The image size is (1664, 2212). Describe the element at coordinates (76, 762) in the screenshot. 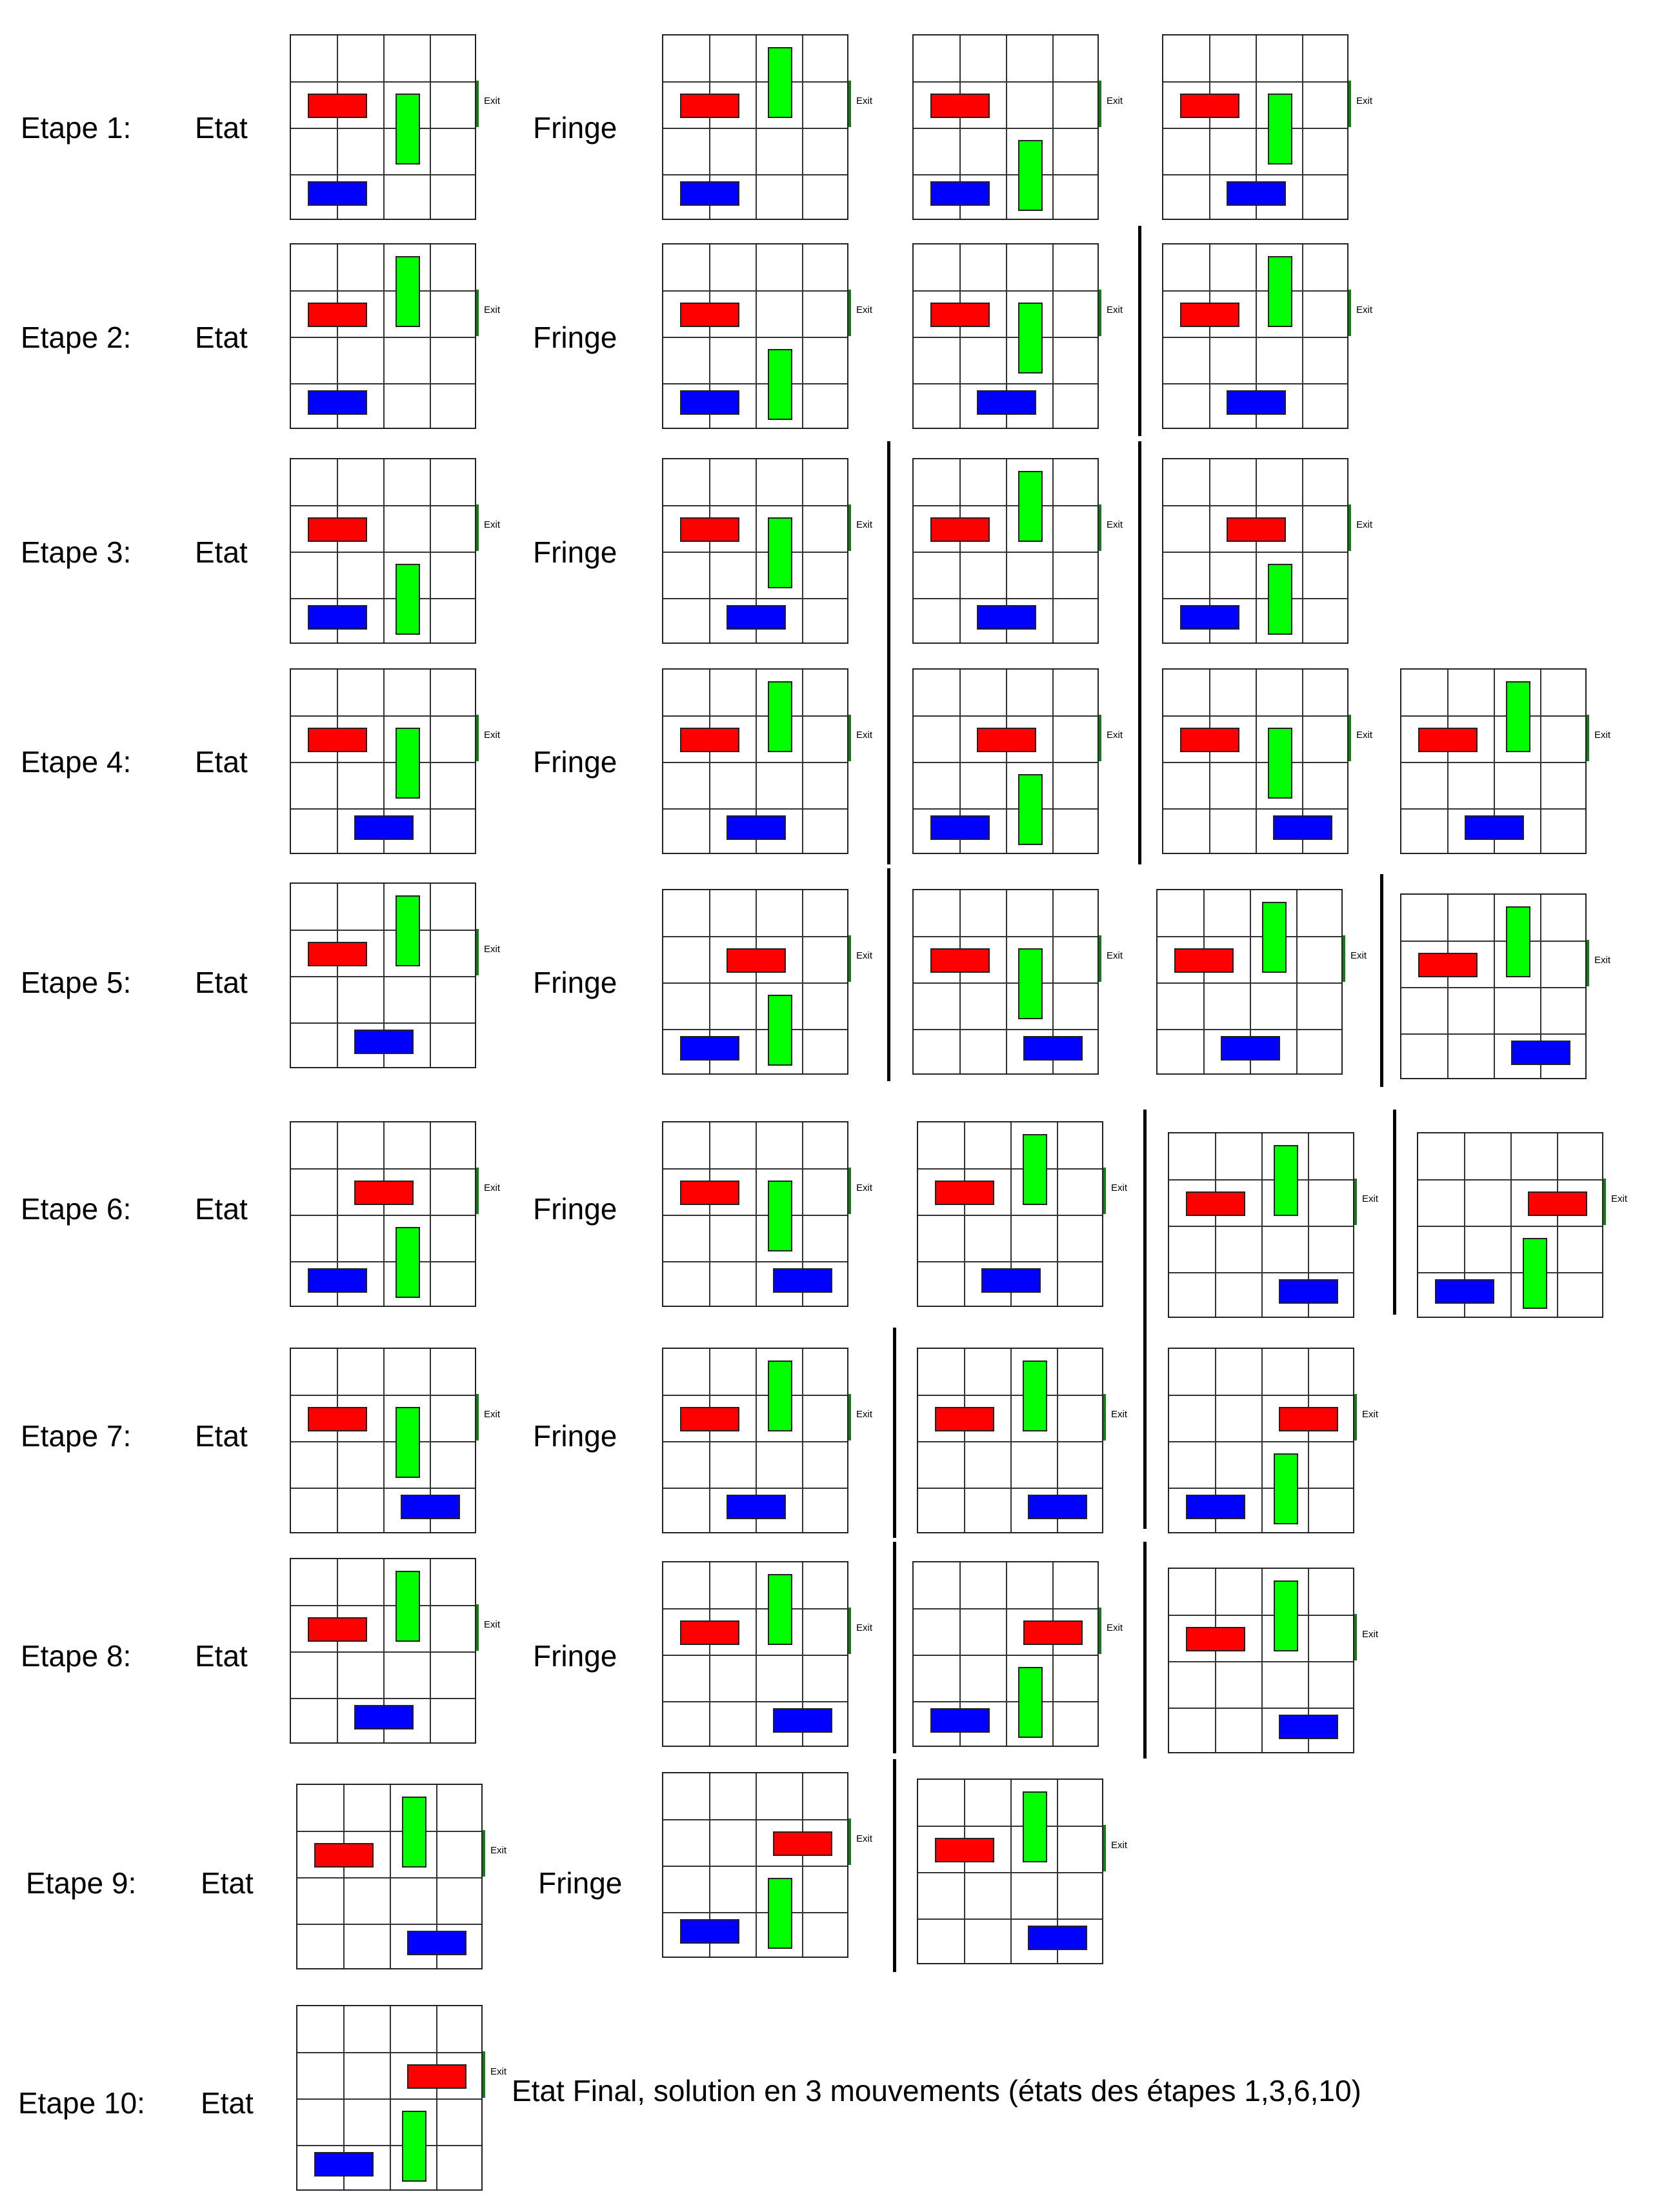

I see `step-label: Etape 4:` at that location.